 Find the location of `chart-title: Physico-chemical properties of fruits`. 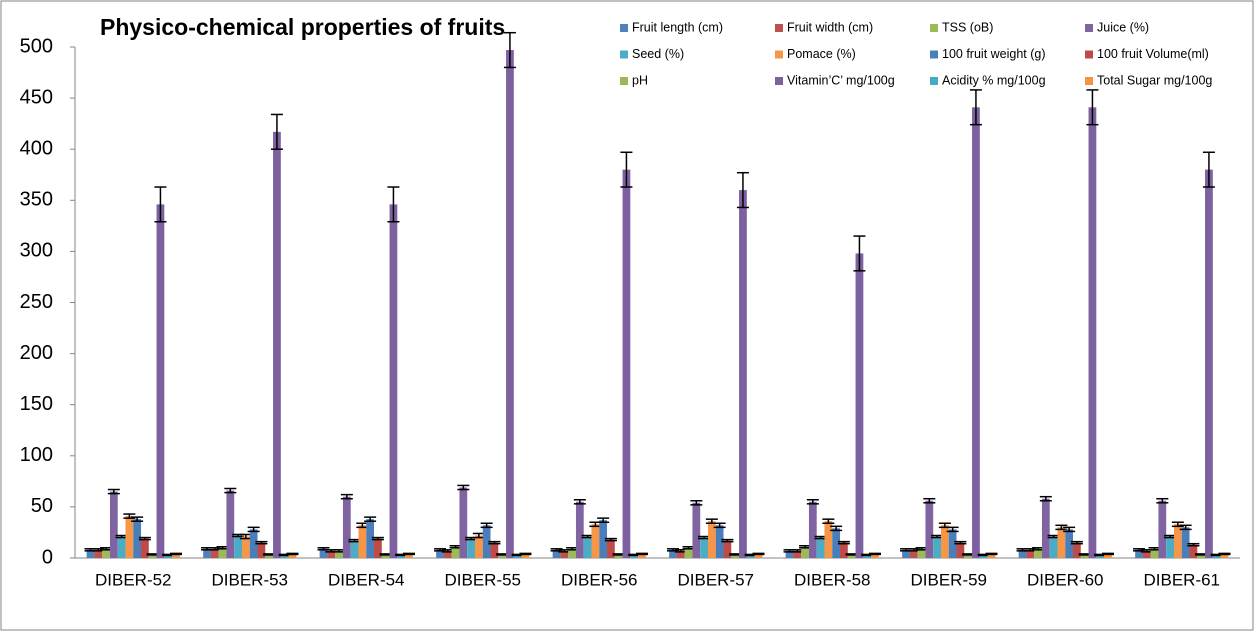

chart-title: Physico-chemical properties of fruits is located at coordinates (302, 27).